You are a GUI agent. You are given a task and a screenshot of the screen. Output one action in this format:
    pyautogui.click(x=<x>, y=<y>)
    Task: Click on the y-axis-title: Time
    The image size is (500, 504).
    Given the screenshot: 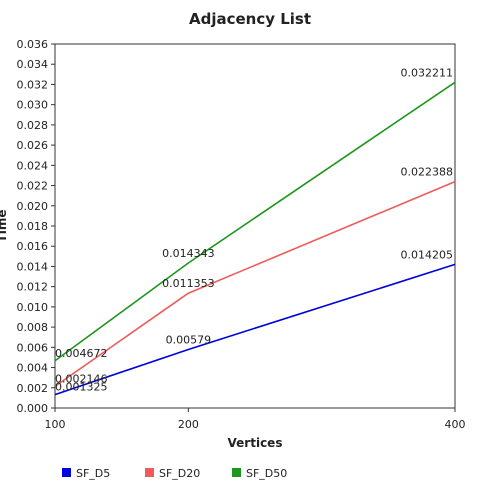 What is the action you would take?
    pyautogui.click(x=4, y=226)
    